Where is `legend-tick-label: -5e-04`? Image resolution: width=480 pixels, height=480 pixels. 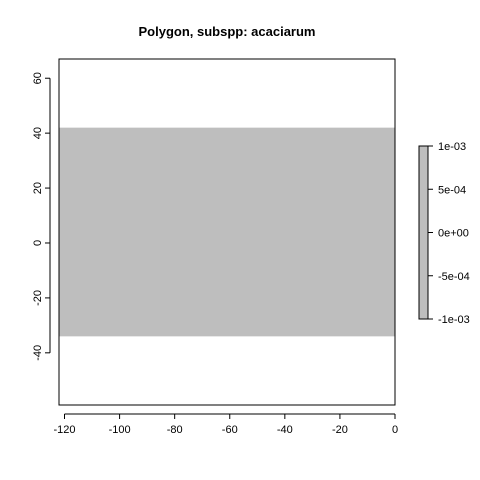 legend-tick-label: -5e-04 is located at coordinates (454, 277).